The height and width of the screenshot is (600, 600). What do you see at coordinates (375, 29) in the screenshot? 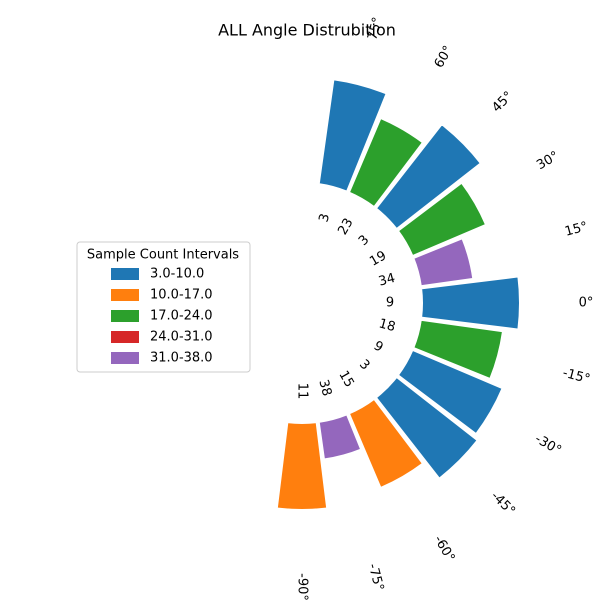
I see `angle-tick-label: 75°` at bounding box center [375, 29].